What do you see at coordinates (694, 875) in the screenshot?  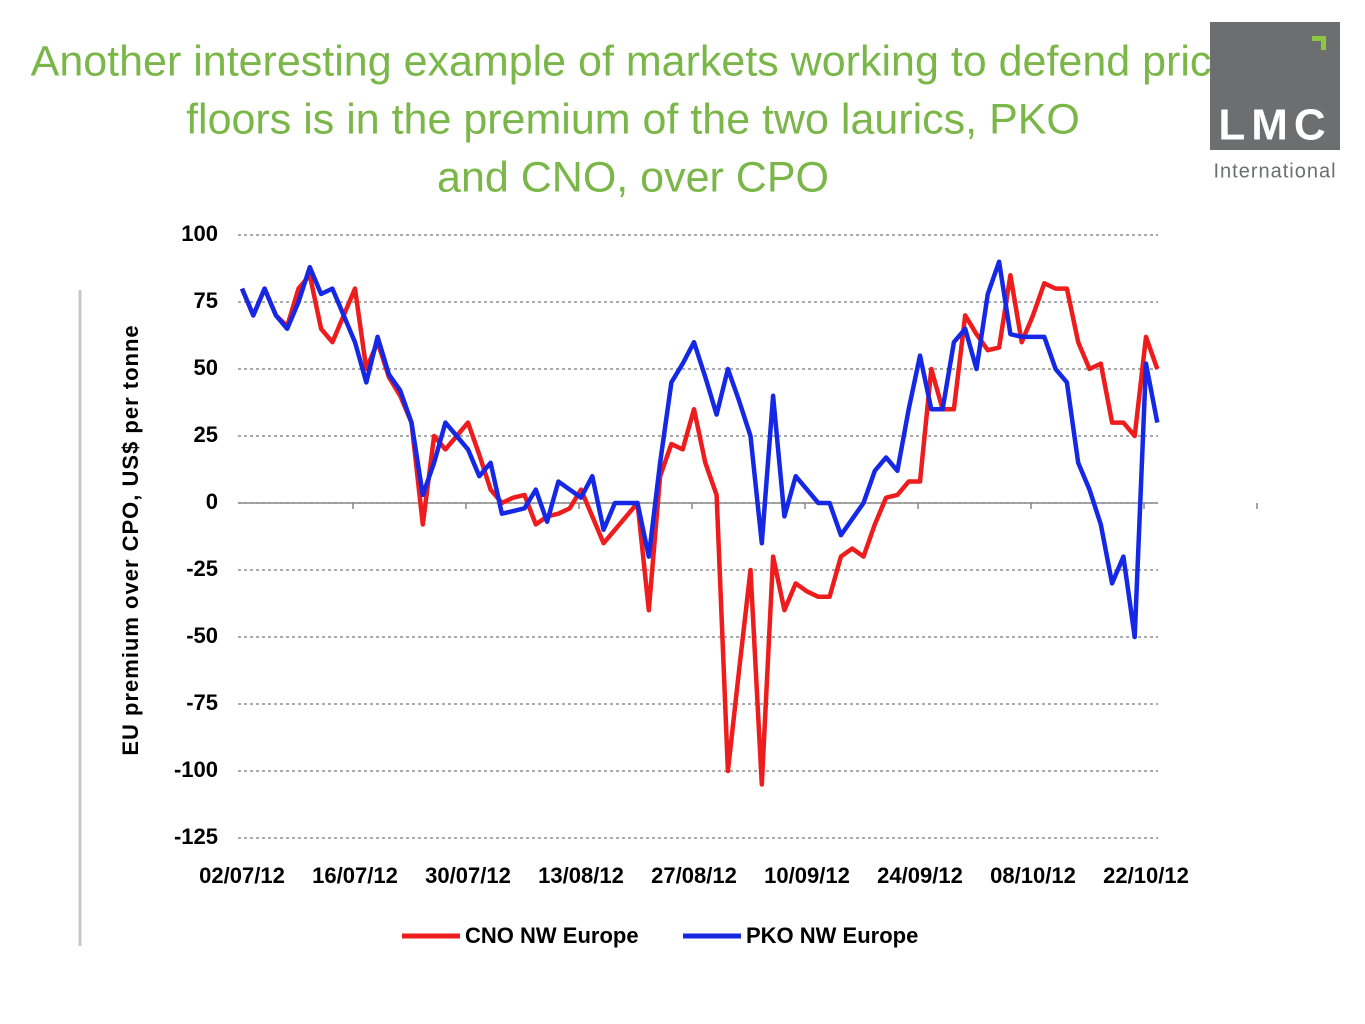 I see `x-tick-label: 27/08/12` at bounding box center [694, 875].